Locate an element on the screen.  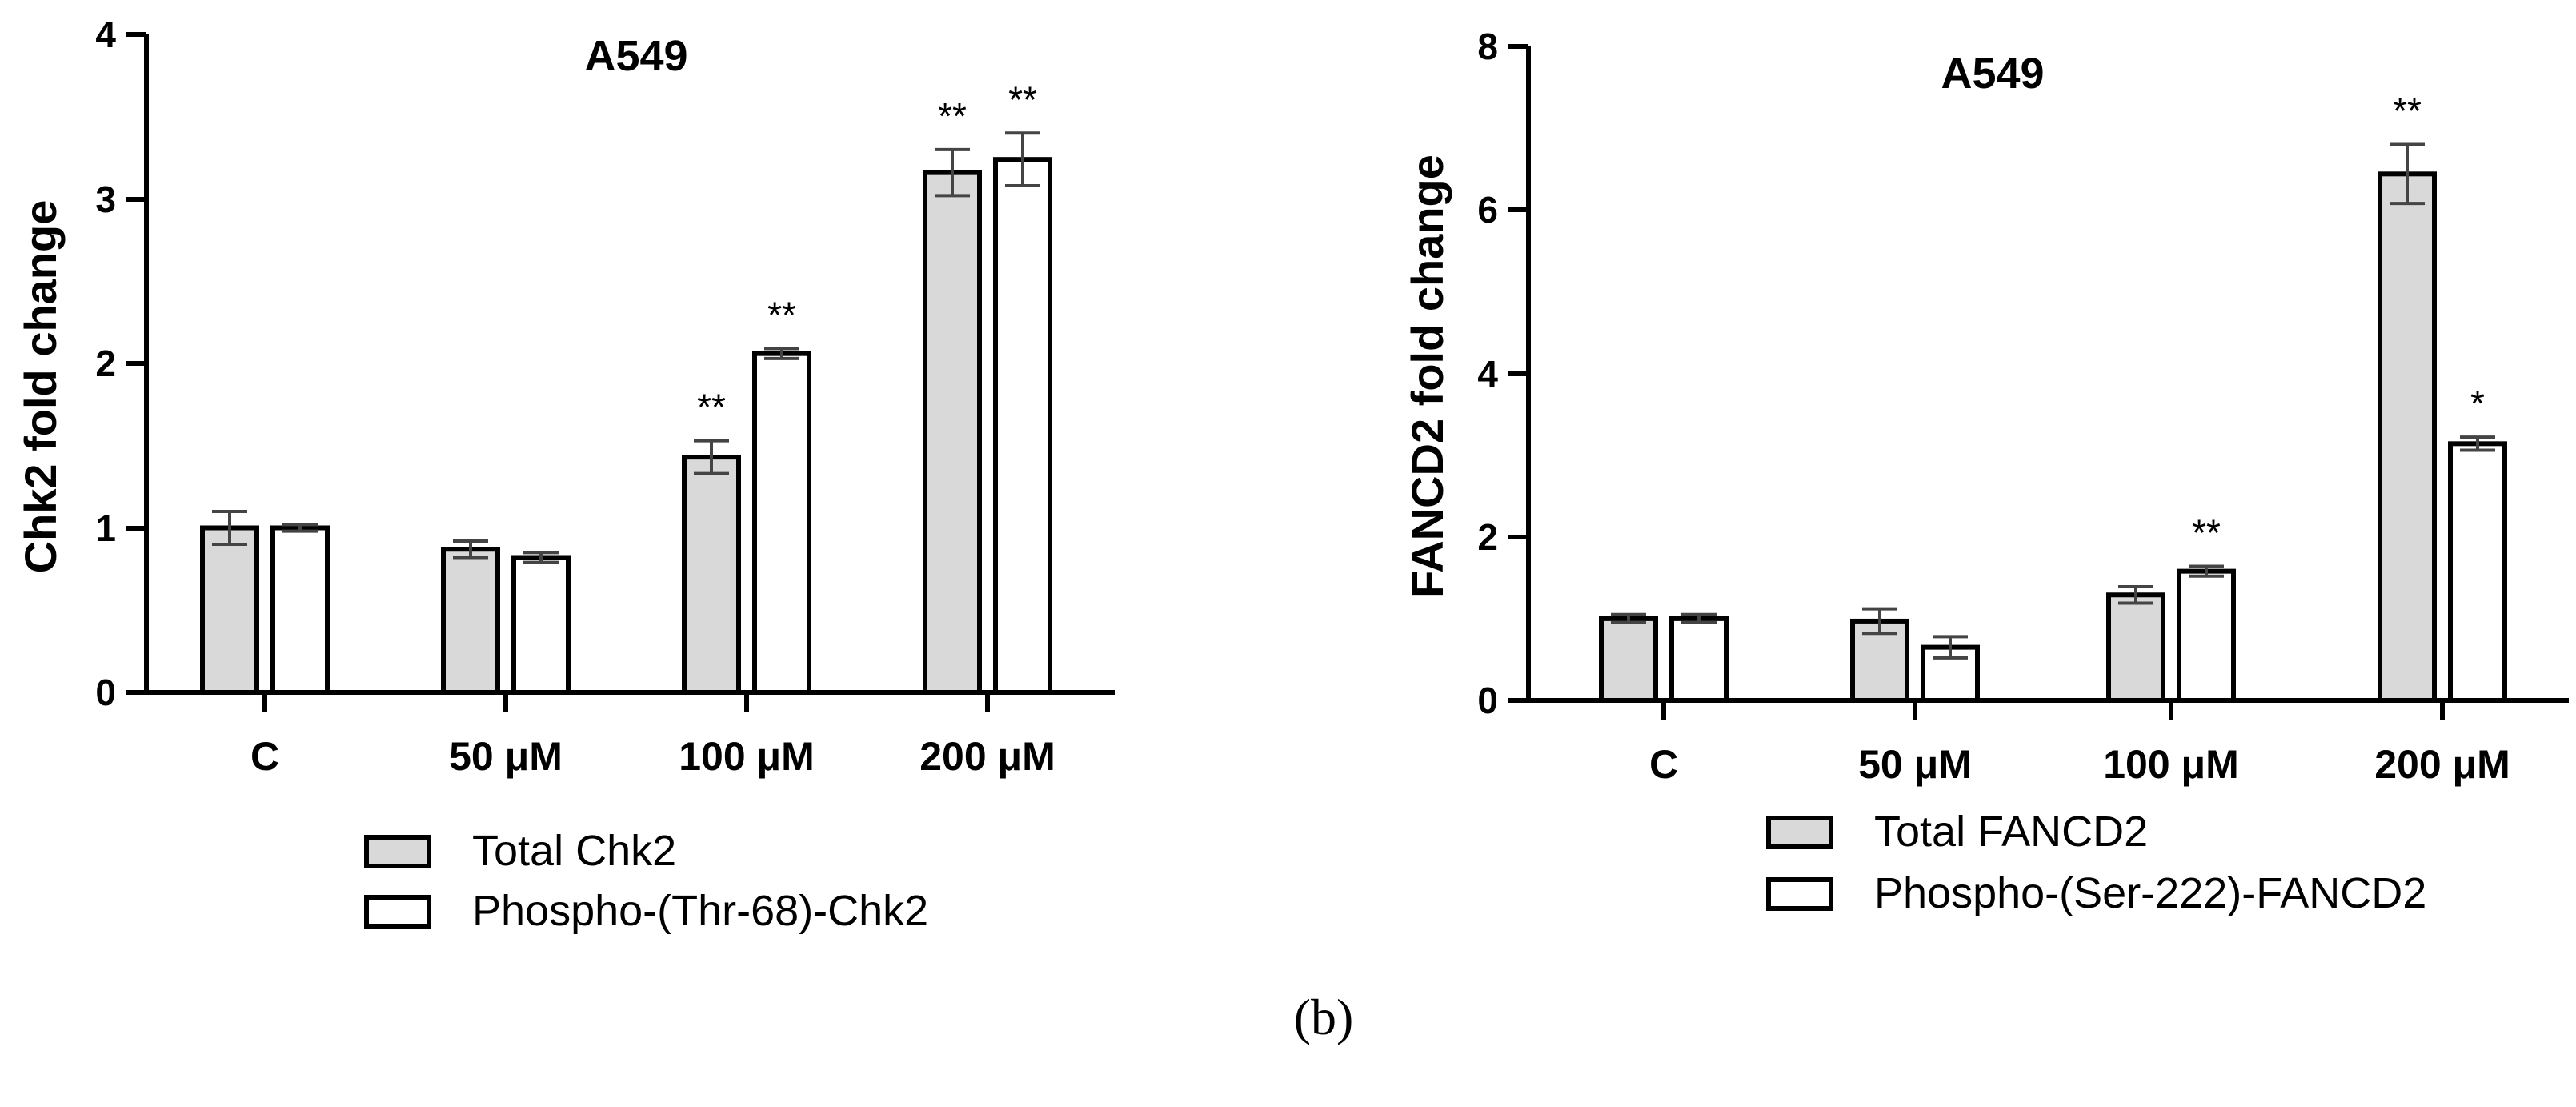
y-tick-label: 1 is located at coordinates (105, 528).